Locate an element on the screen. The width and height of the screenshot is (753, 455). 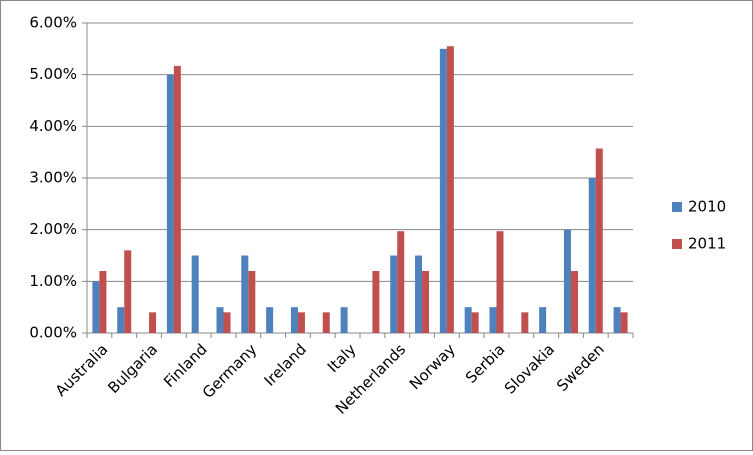
y-tick-label: 1.00% is located at coordinates (53, 281).